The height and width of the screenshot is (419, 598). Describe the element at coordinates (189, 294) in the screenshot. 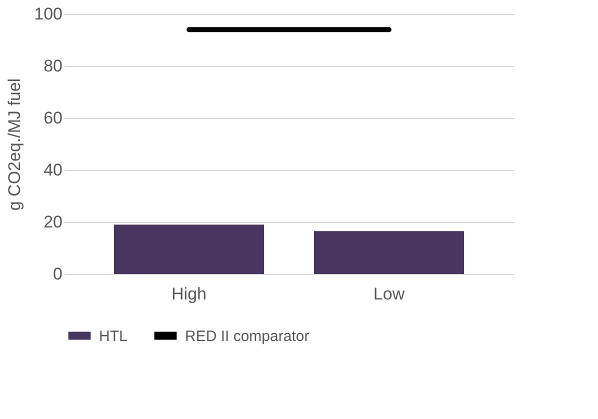

I see `x-tick-label: High` at that location.